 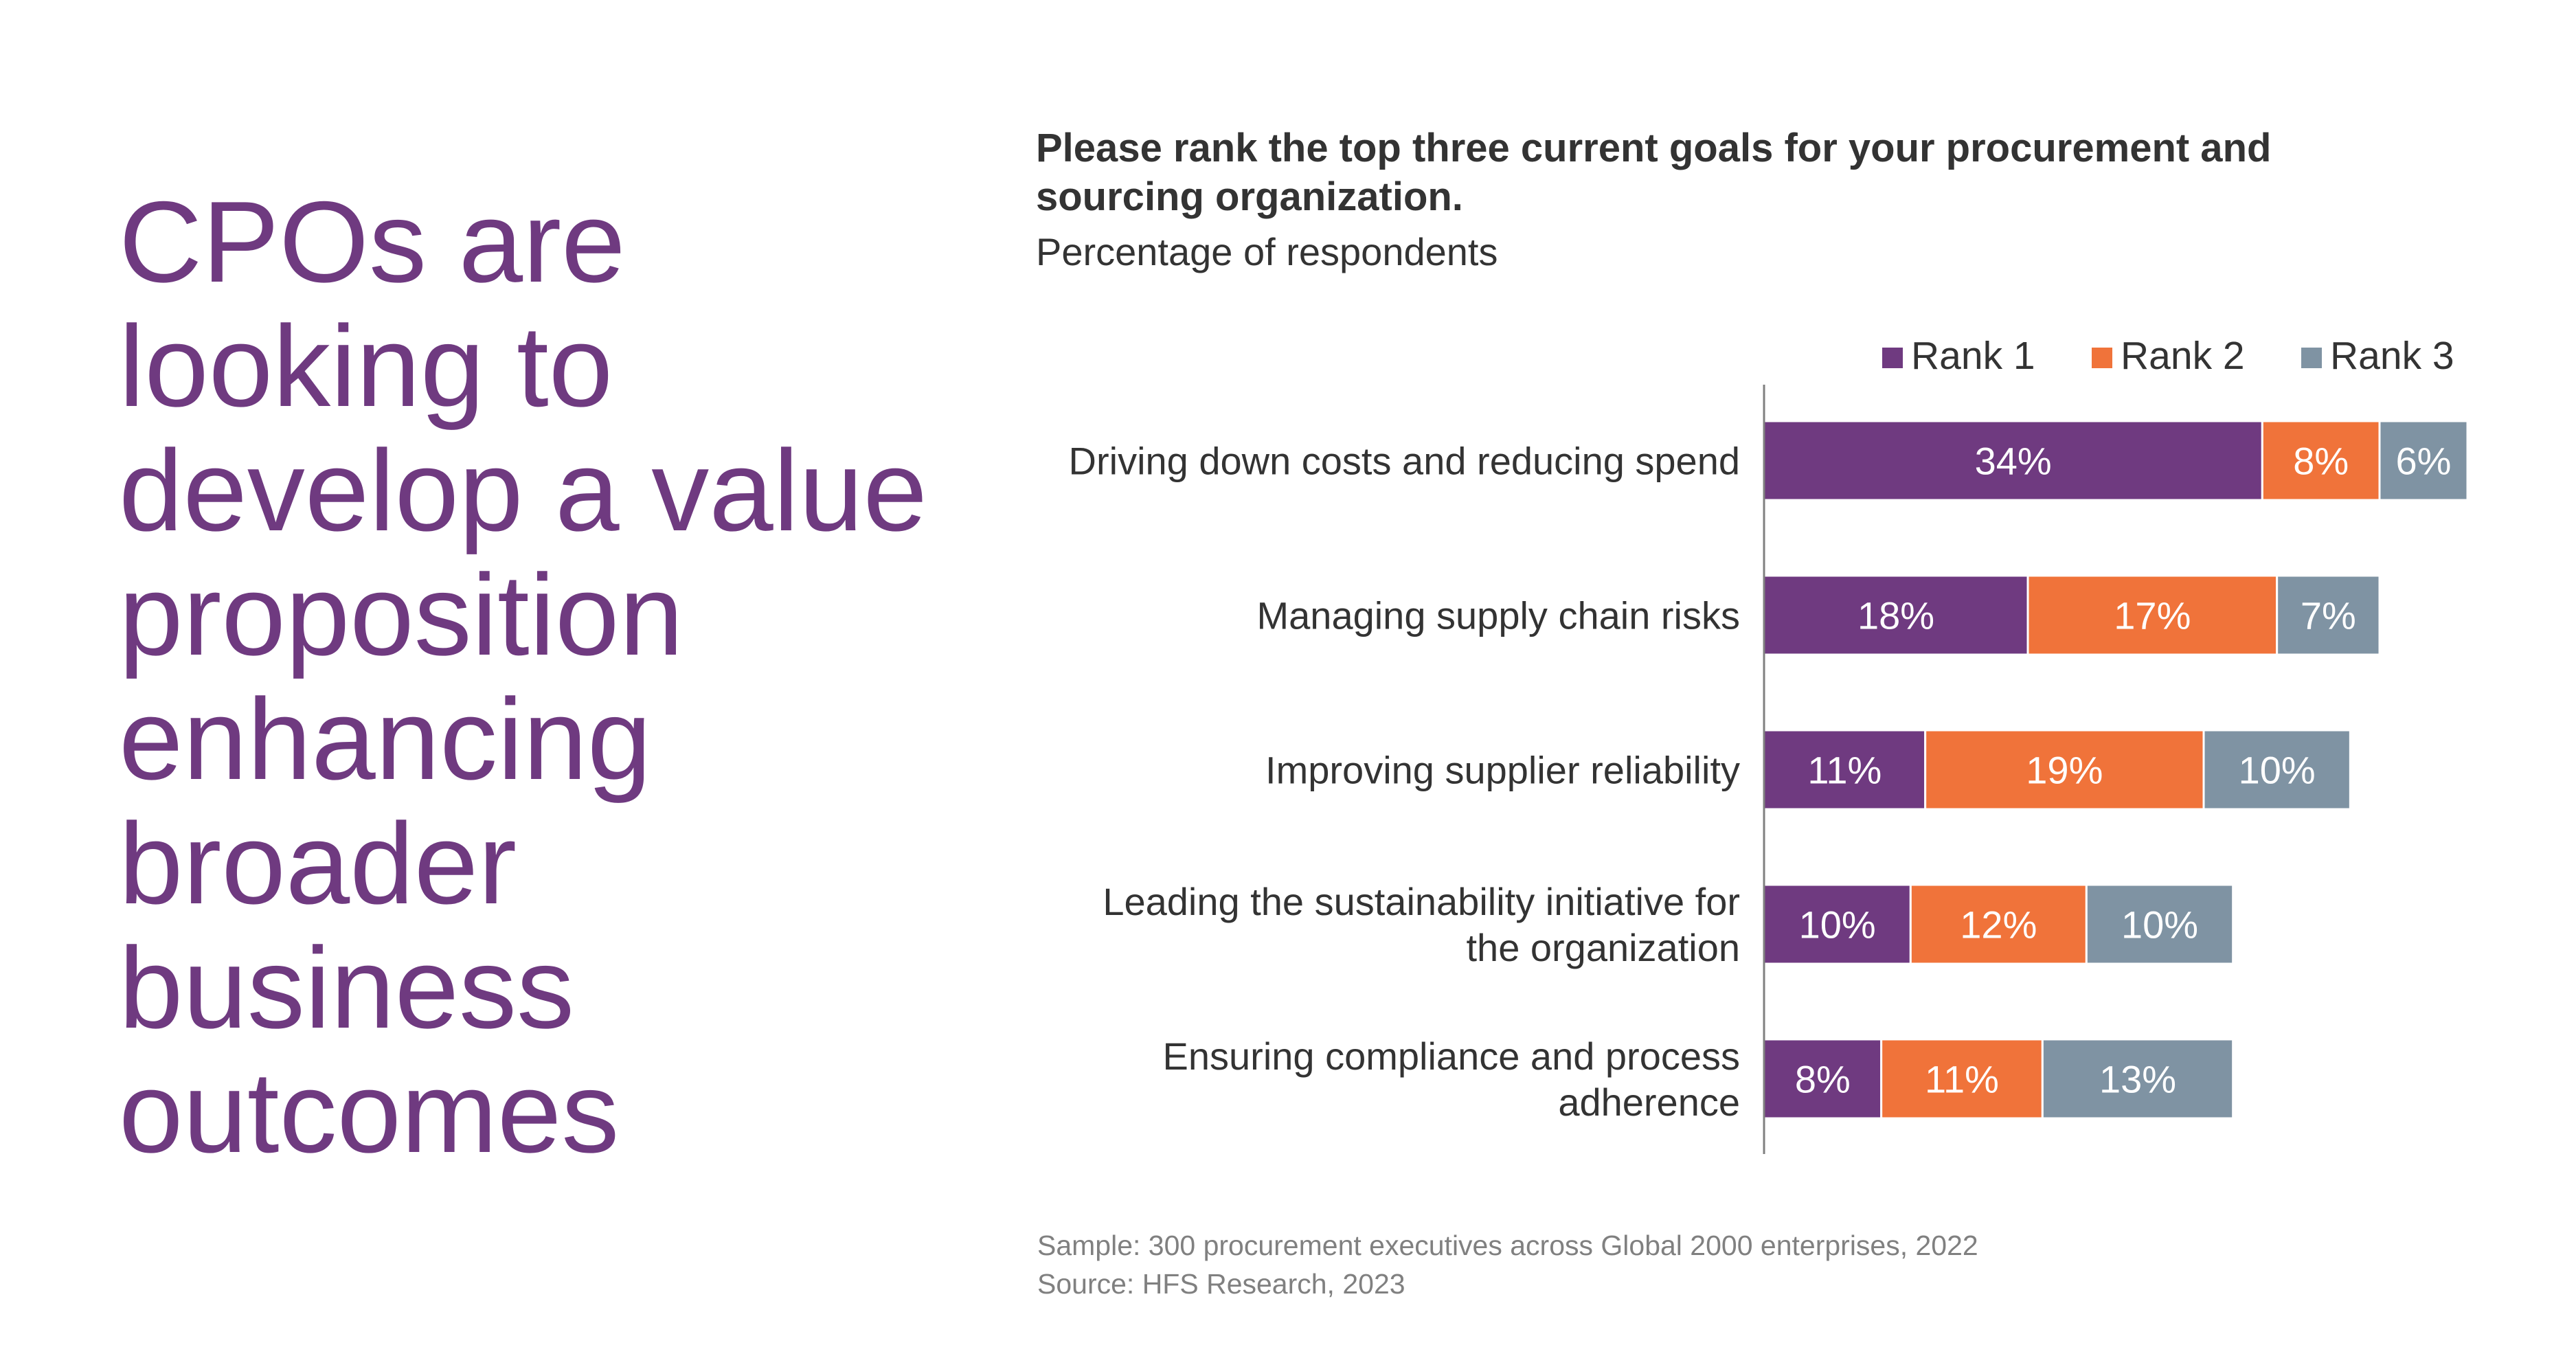 I want to click on category-label: Ensuring compliance and process adherence, so click(x=1451, y=1079).